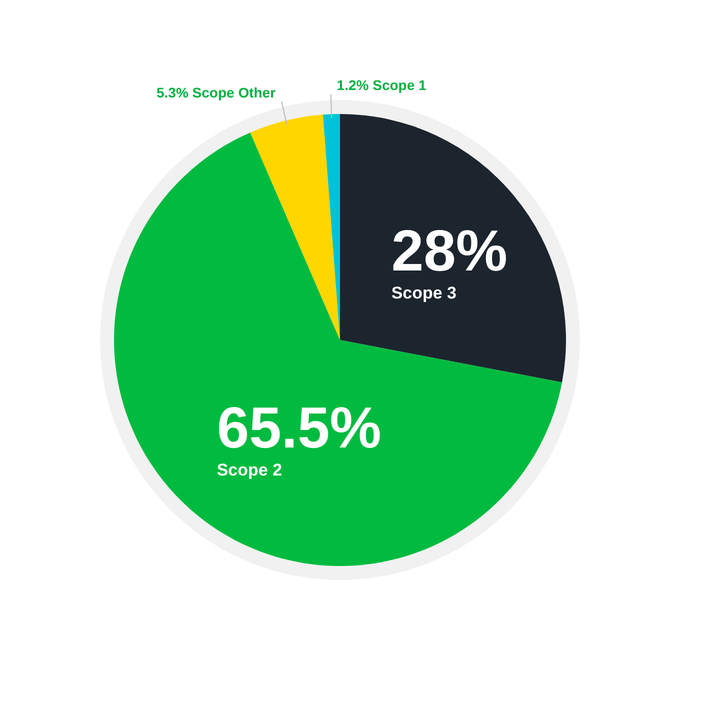  I want to click on slice-label: Scope 3, so click(424, 292).